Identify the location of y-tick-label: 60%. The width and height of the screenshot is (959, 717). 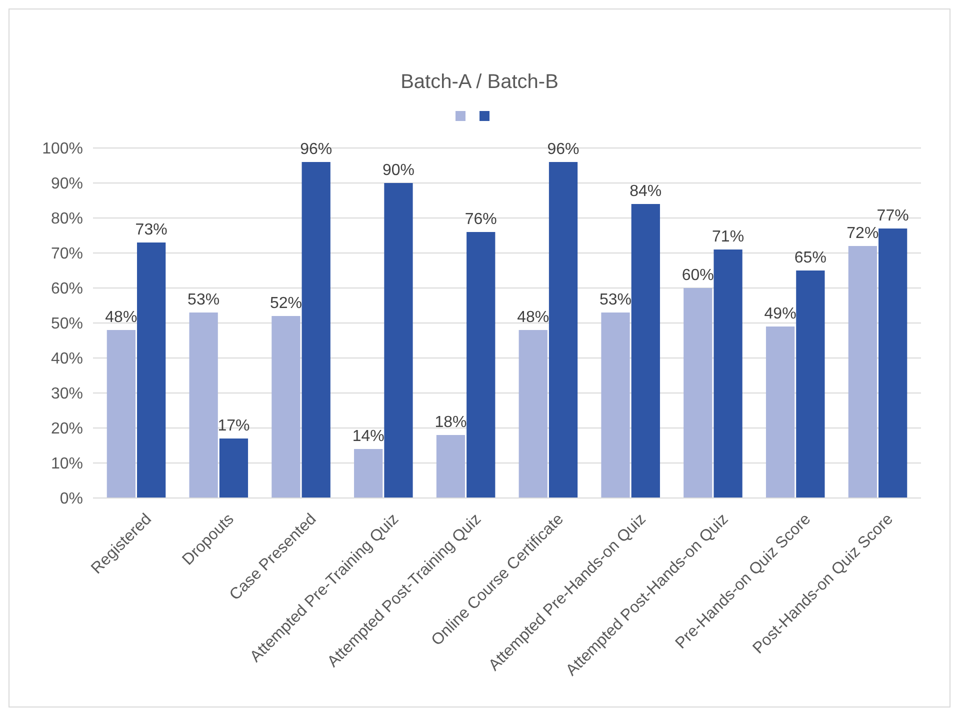
(66, 289).